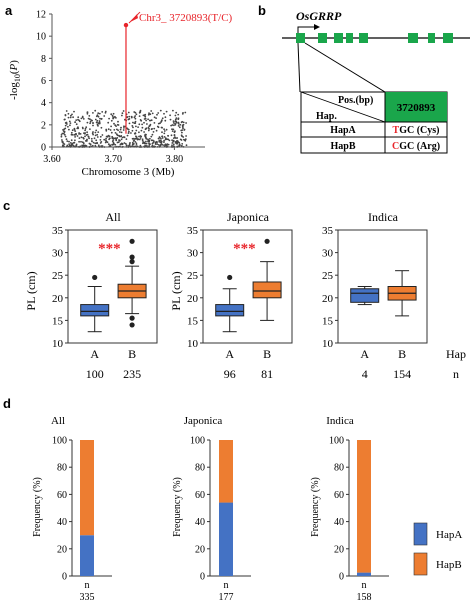 This screenshot has height=607, width=474. Describe the element at coordinates (43, 59) in the screenshot. I see `y-tick-label: 8` at that location.